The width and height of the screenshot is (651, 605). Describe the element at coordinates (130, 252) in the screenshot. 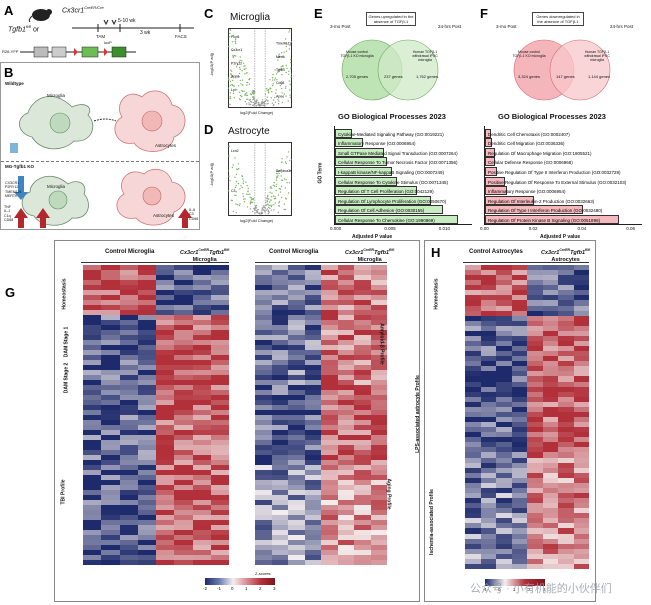

I see `g-left-control-header: Control Microglia` at that location.